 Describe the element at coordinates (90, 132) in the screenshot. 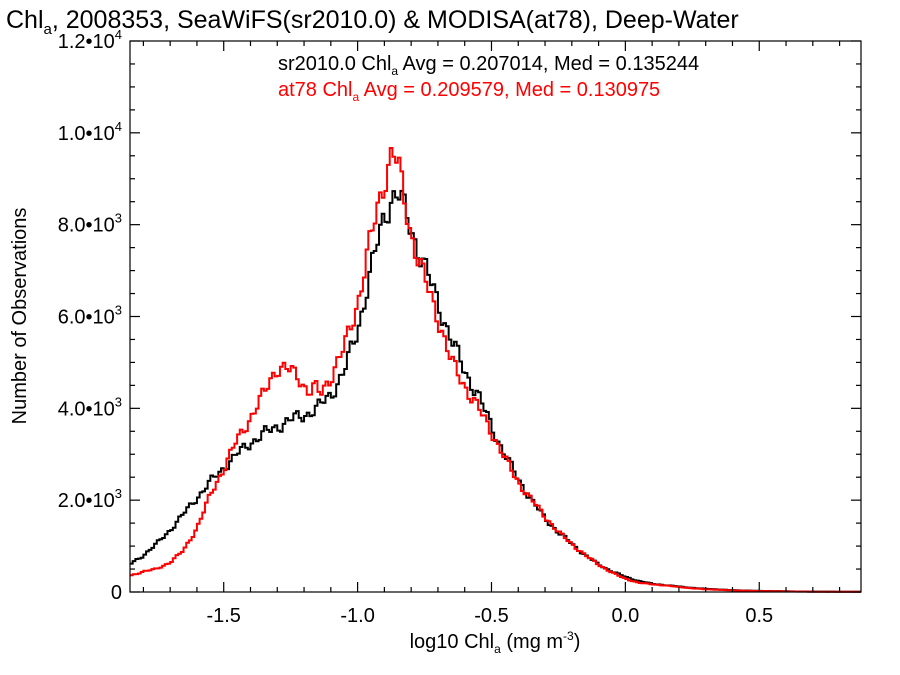

I see `y-tick-label: 1.0•104` at that location.